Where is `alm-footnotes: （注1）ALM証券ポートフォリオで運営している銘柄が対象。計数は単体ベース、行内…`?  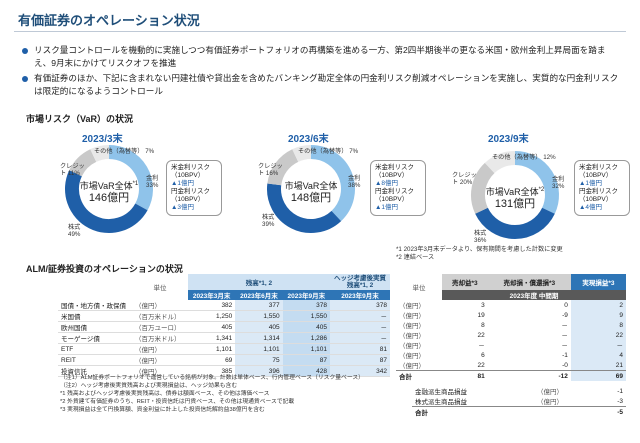 alm-footnotes: （注1）ALM証券ポートフォリオで運営している銘柄が対象。計数は単体ベース、行内… is located at coordinates (212, 394).